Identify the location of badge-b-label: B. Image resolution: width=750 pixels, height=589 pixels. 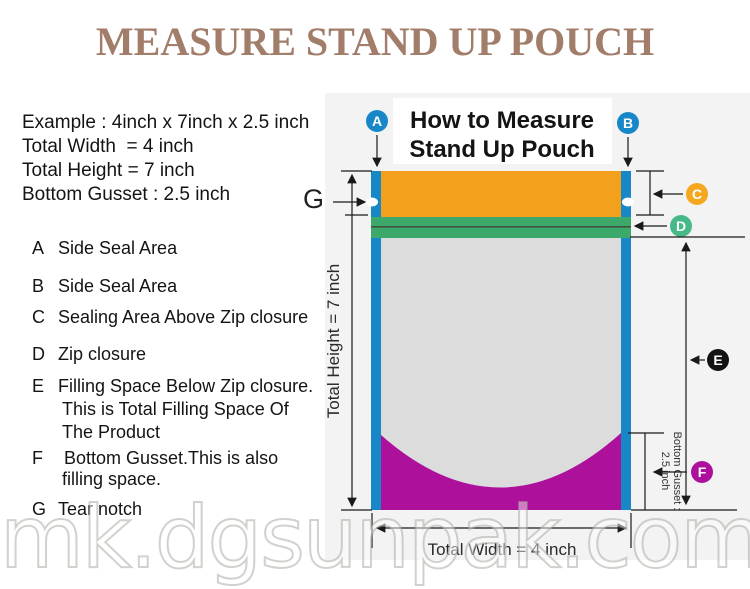
(628, 123).